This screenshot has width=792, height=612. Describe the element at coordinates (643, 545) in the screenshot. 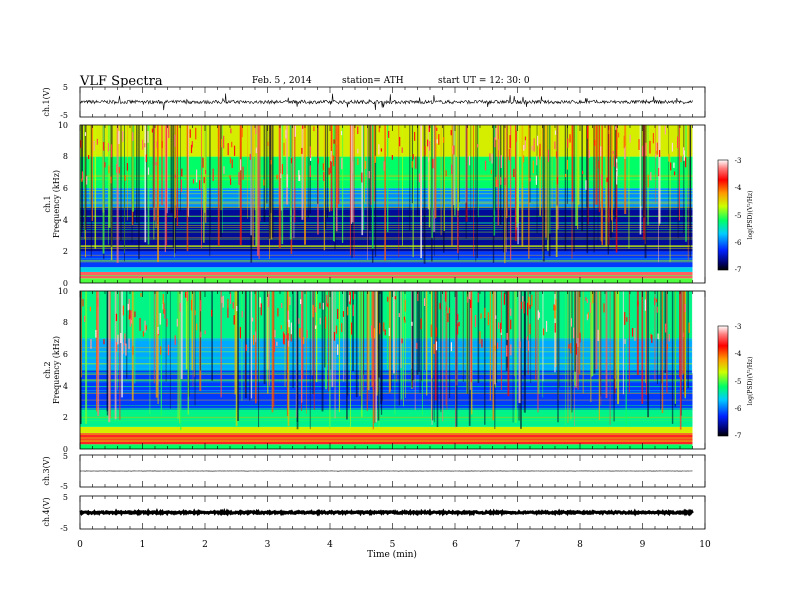

I see `time-tick-label-9: 9` at that location.